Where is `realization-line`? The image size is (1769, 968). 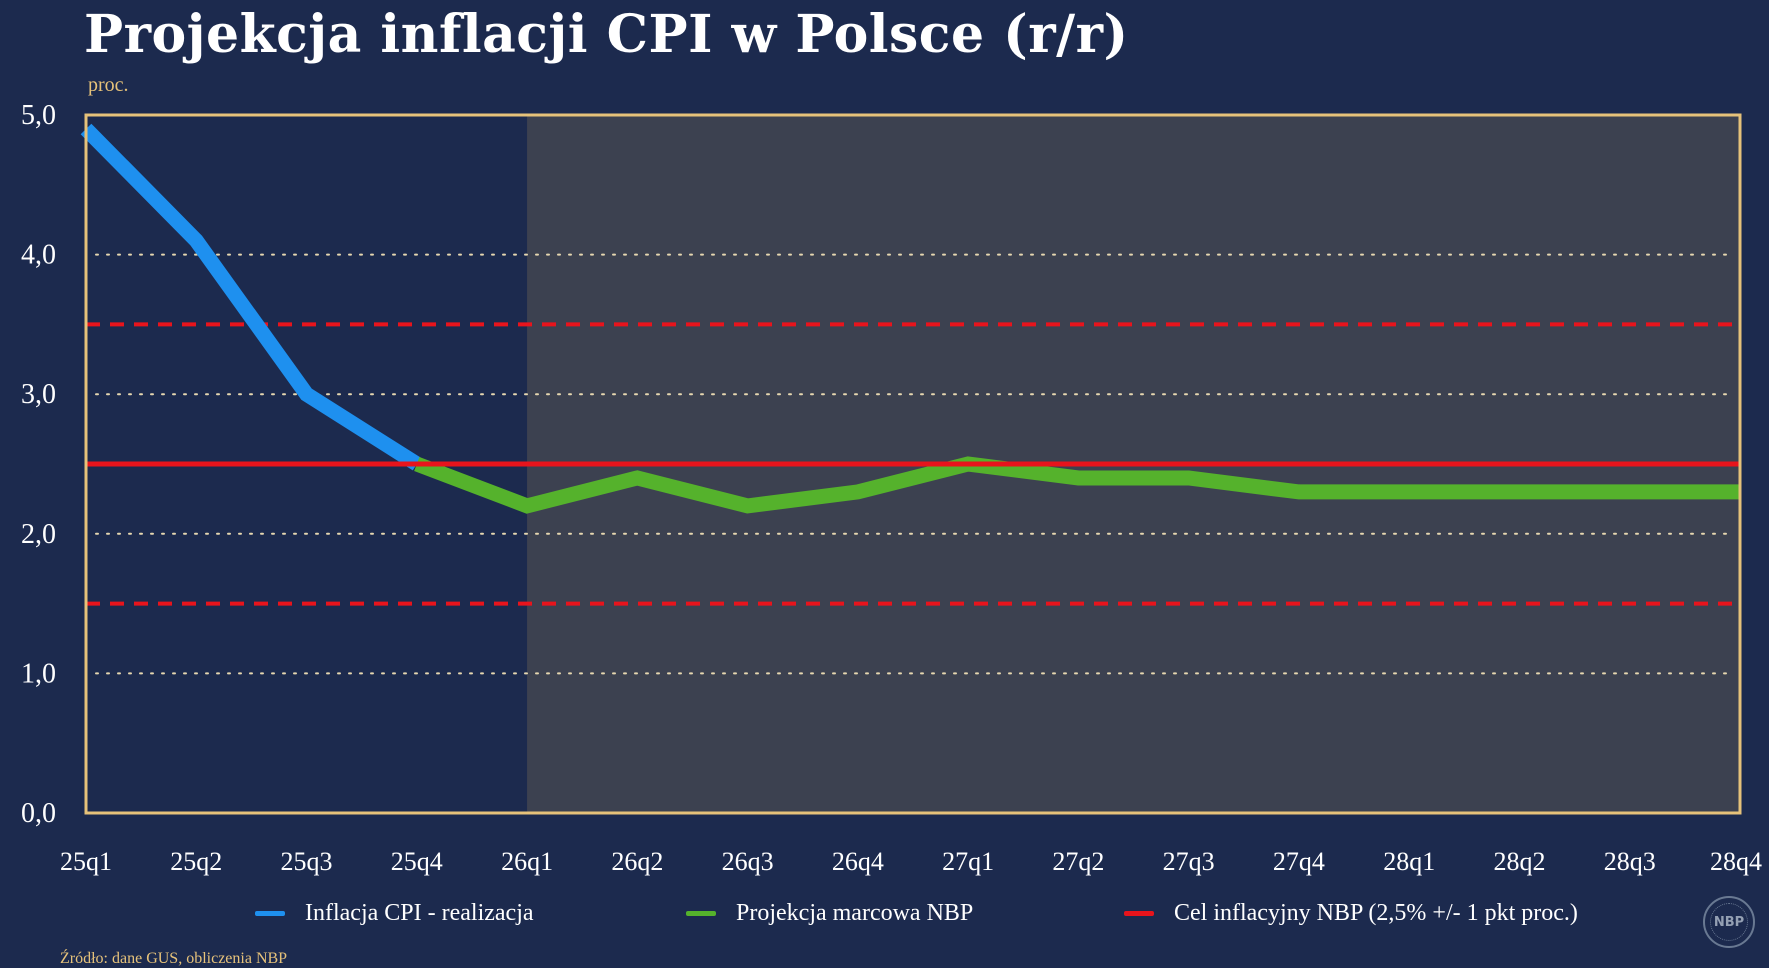
realization-line is located at coordinates (250, 297).